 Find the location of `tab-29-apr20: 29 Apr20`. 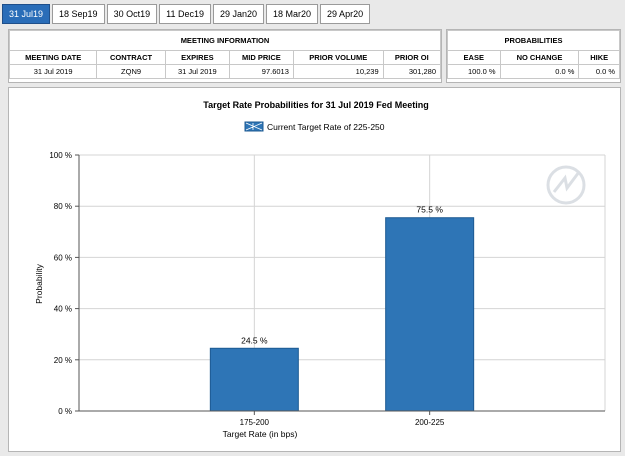

tab-29-apr20: 29 Apr20 is located at coordinates (345, 14).